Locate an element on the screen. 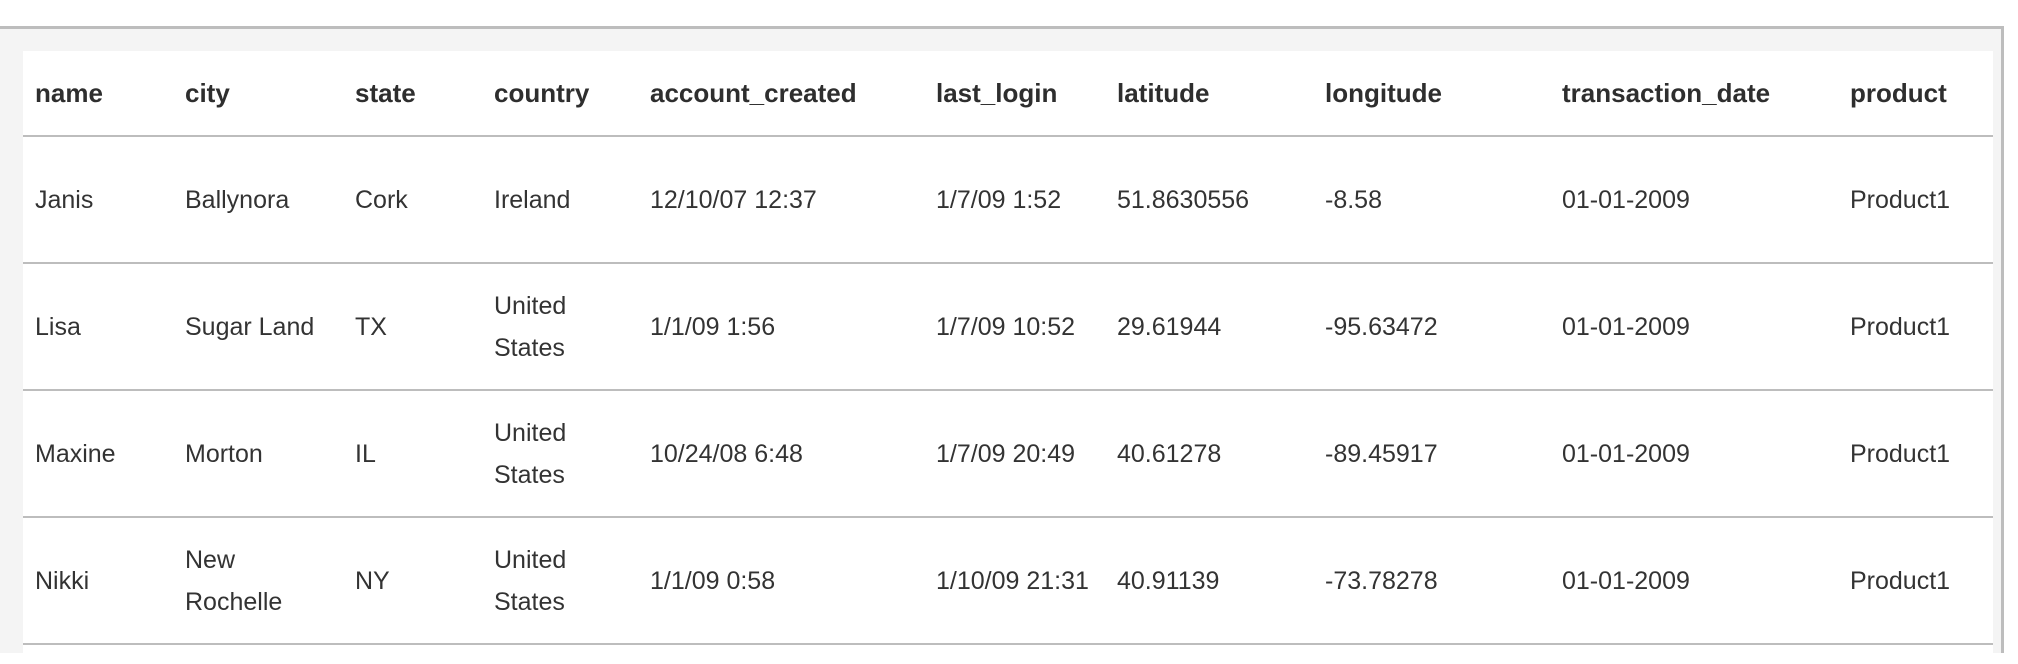 The image size is (2018, 664). cell-latitude: 51.8630556 is located at coordinates (1209, 200).